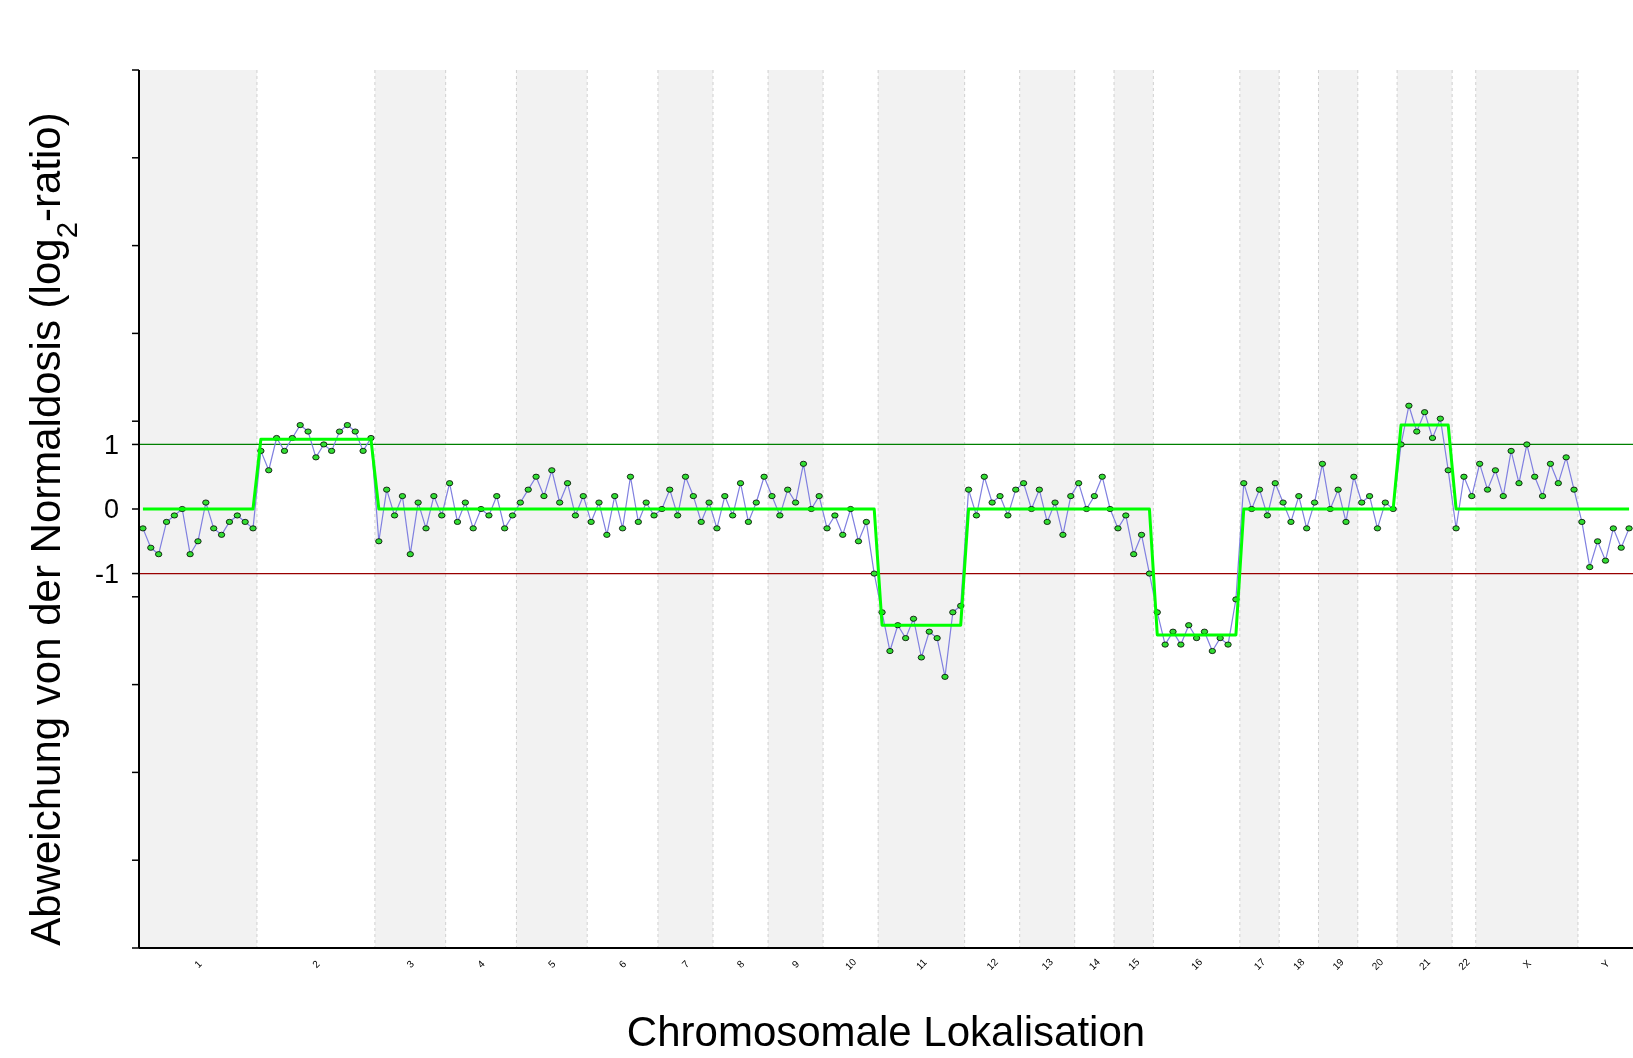 This screenshot has width=1633, height=1058. I want to click on x-tick-label: 5, so click(551, 963).